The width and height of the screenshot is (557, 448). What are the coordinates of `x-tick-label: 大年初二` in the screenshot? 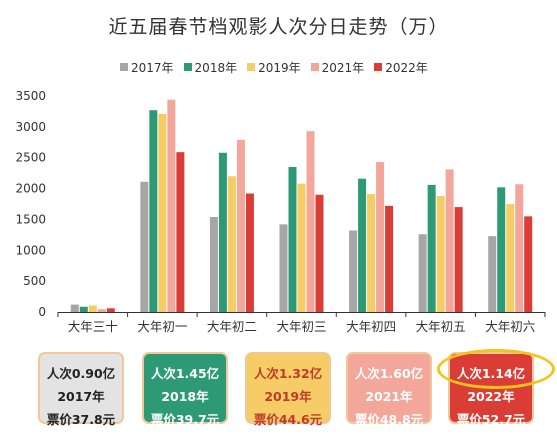 It's located at (232, 326).